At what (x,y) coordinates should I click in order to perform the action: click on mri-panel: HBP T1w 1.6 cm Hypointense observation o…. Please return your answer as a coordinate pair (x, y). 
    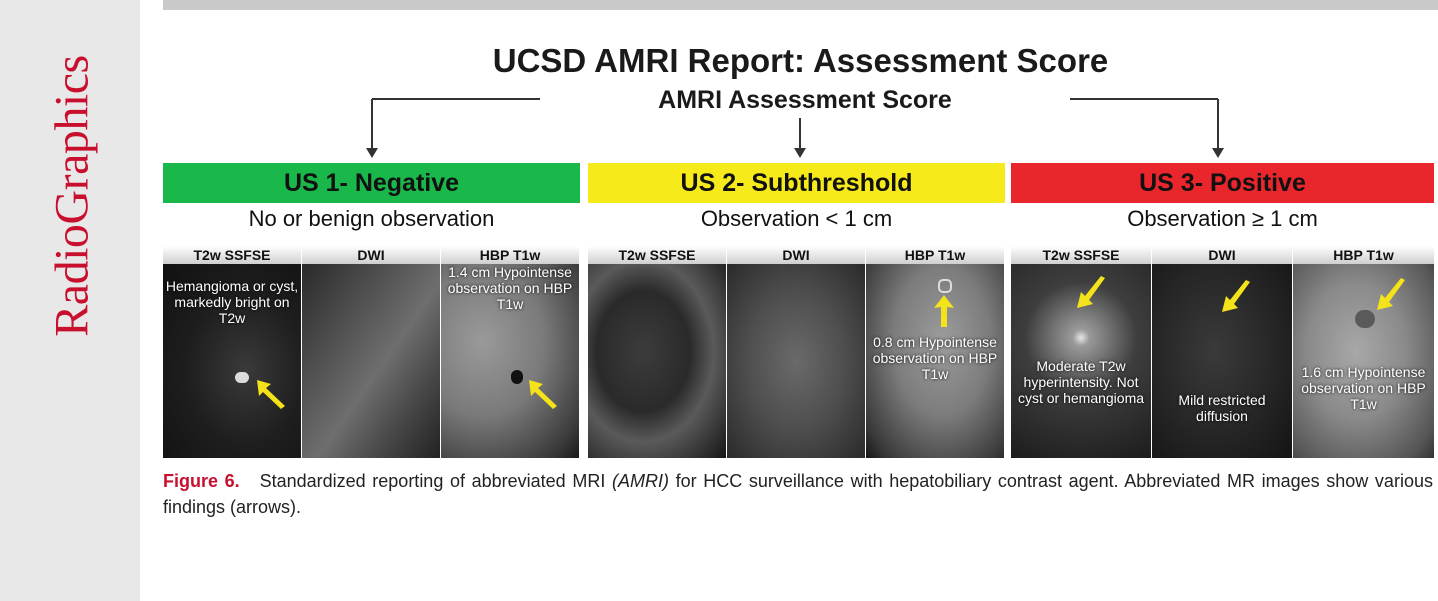
    Looking at the image, I should click on (1363, 352).